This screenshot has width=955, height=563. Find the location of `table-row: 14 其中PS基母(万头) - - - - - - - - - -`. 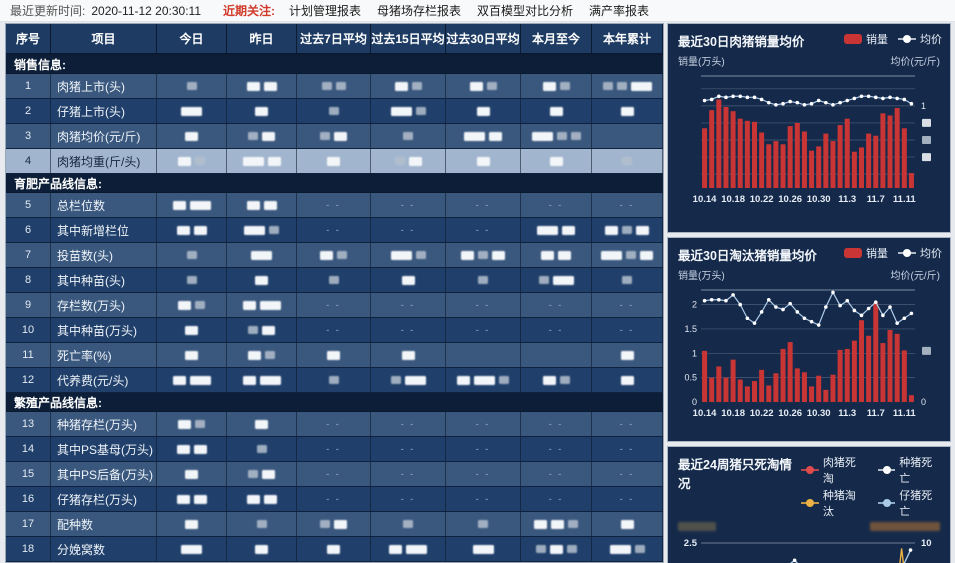

table-row: 14 其中PS基母(万头) - - - - - - - - - - is located at coordinates (334, 449).